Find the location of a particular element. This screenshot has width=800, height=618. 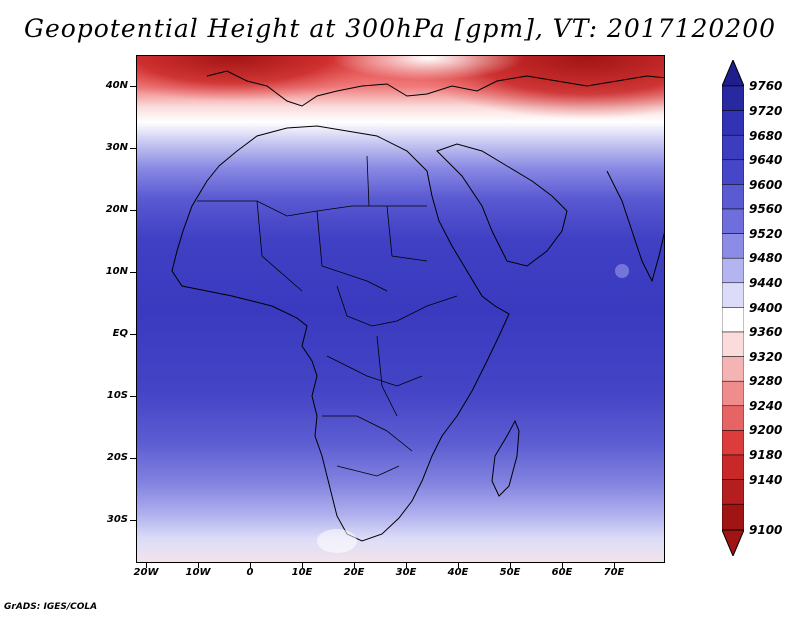

lat-label-10n: 10N is located at coordinates (116, 271).